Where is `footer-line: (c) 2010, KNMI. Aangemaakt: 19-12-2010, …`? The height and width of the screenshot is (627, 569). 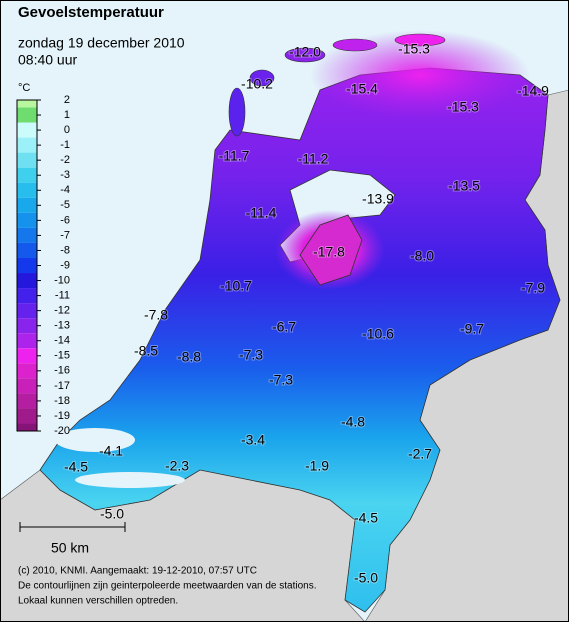
footer-line: (c) 2010, KNMI. Aangemaakt: 19-12-2010, … is located at coordinates (137, 571).